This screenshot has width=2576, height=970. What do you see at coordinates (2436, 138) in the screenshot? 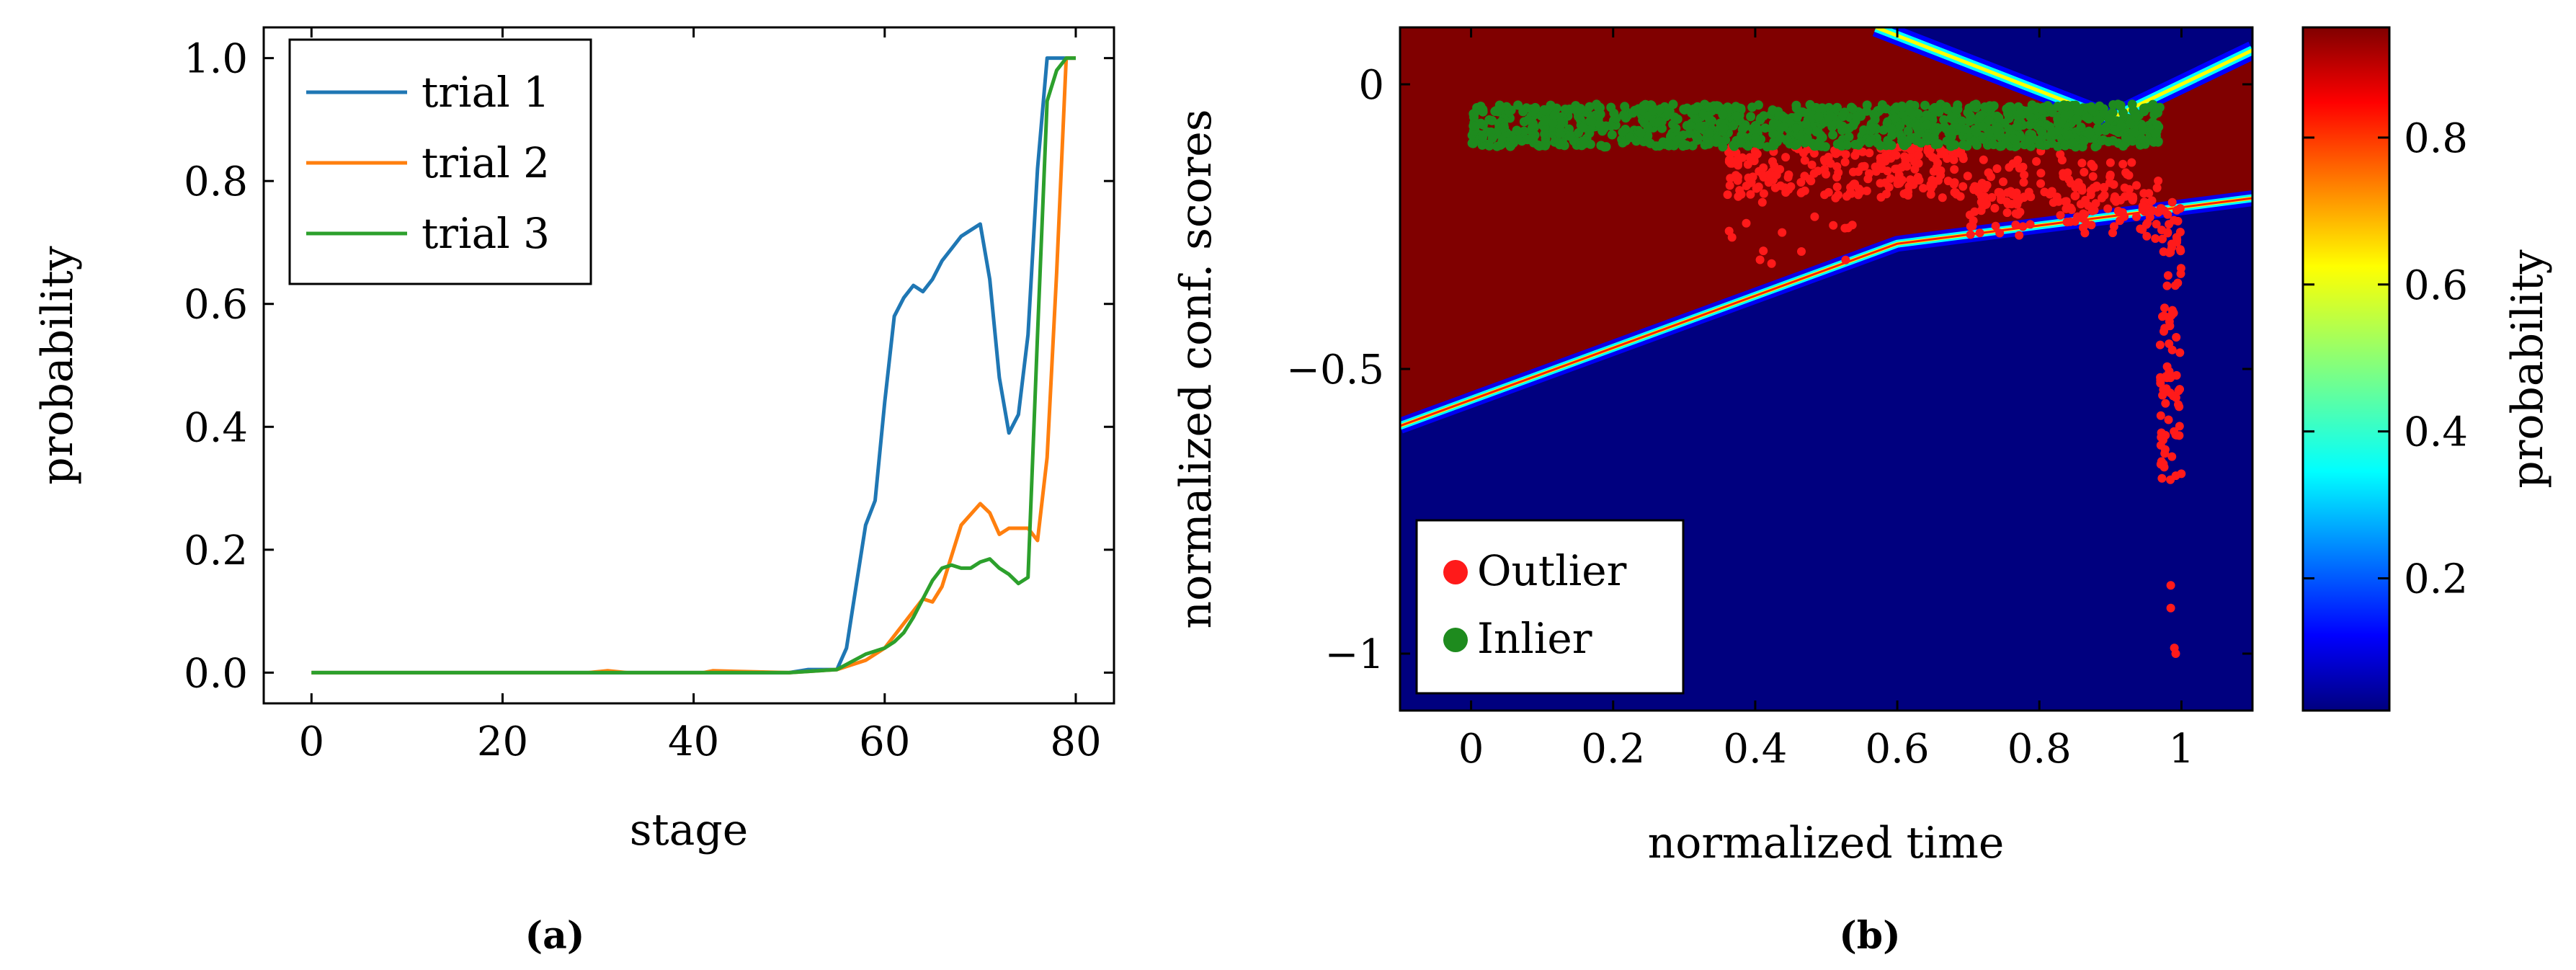
I see `colorbar-tick-label: 0.8` at bounding box center [2436, 138].